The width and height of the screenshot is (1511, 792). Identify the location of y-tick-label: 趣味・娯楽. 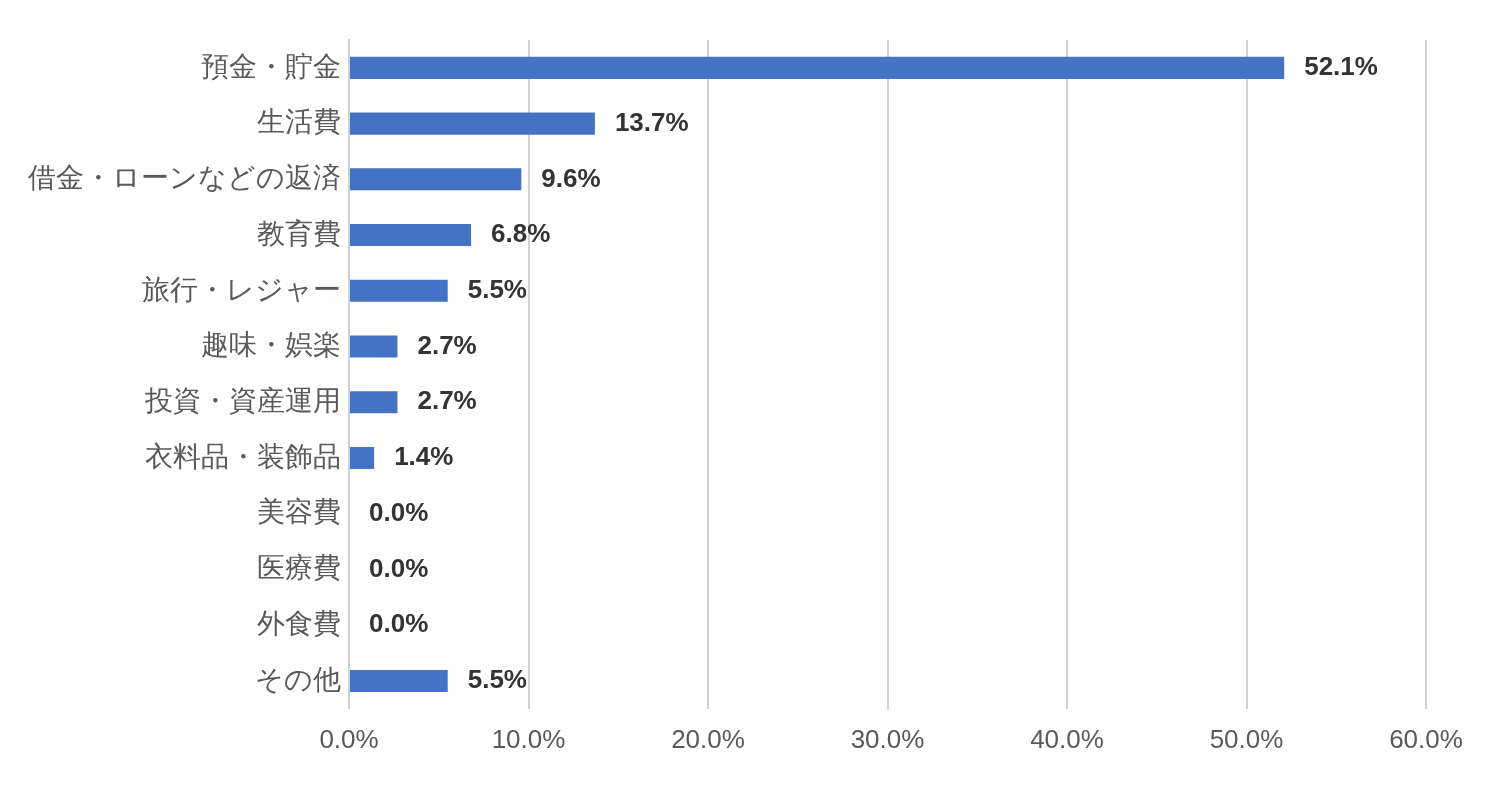
(271, 345).